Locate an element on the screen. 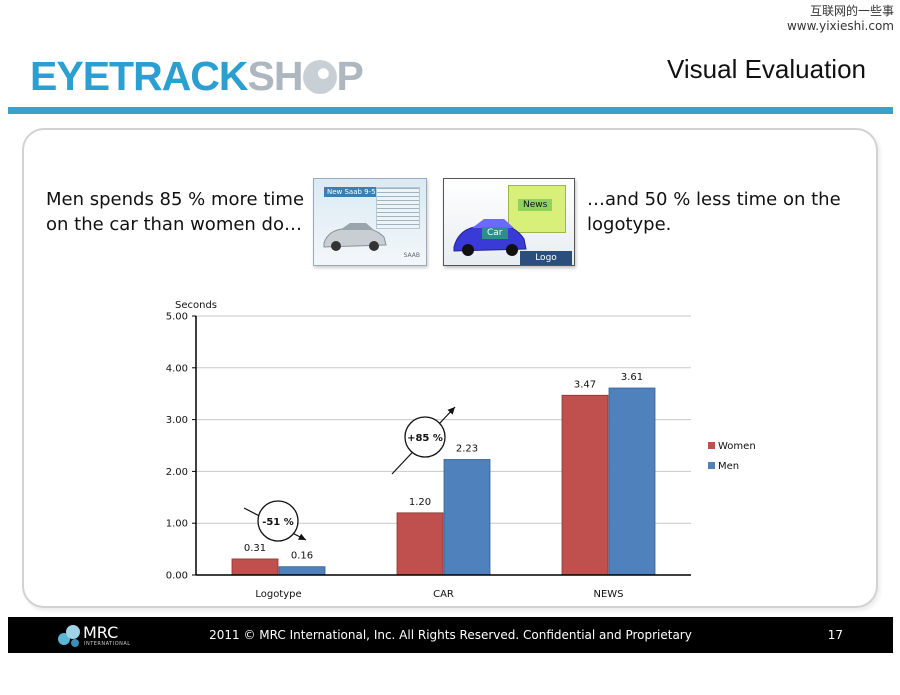 The image size is (900, 695). right-caption: …and 50 % less time on the logotype. is located at coordinates (714, 212).